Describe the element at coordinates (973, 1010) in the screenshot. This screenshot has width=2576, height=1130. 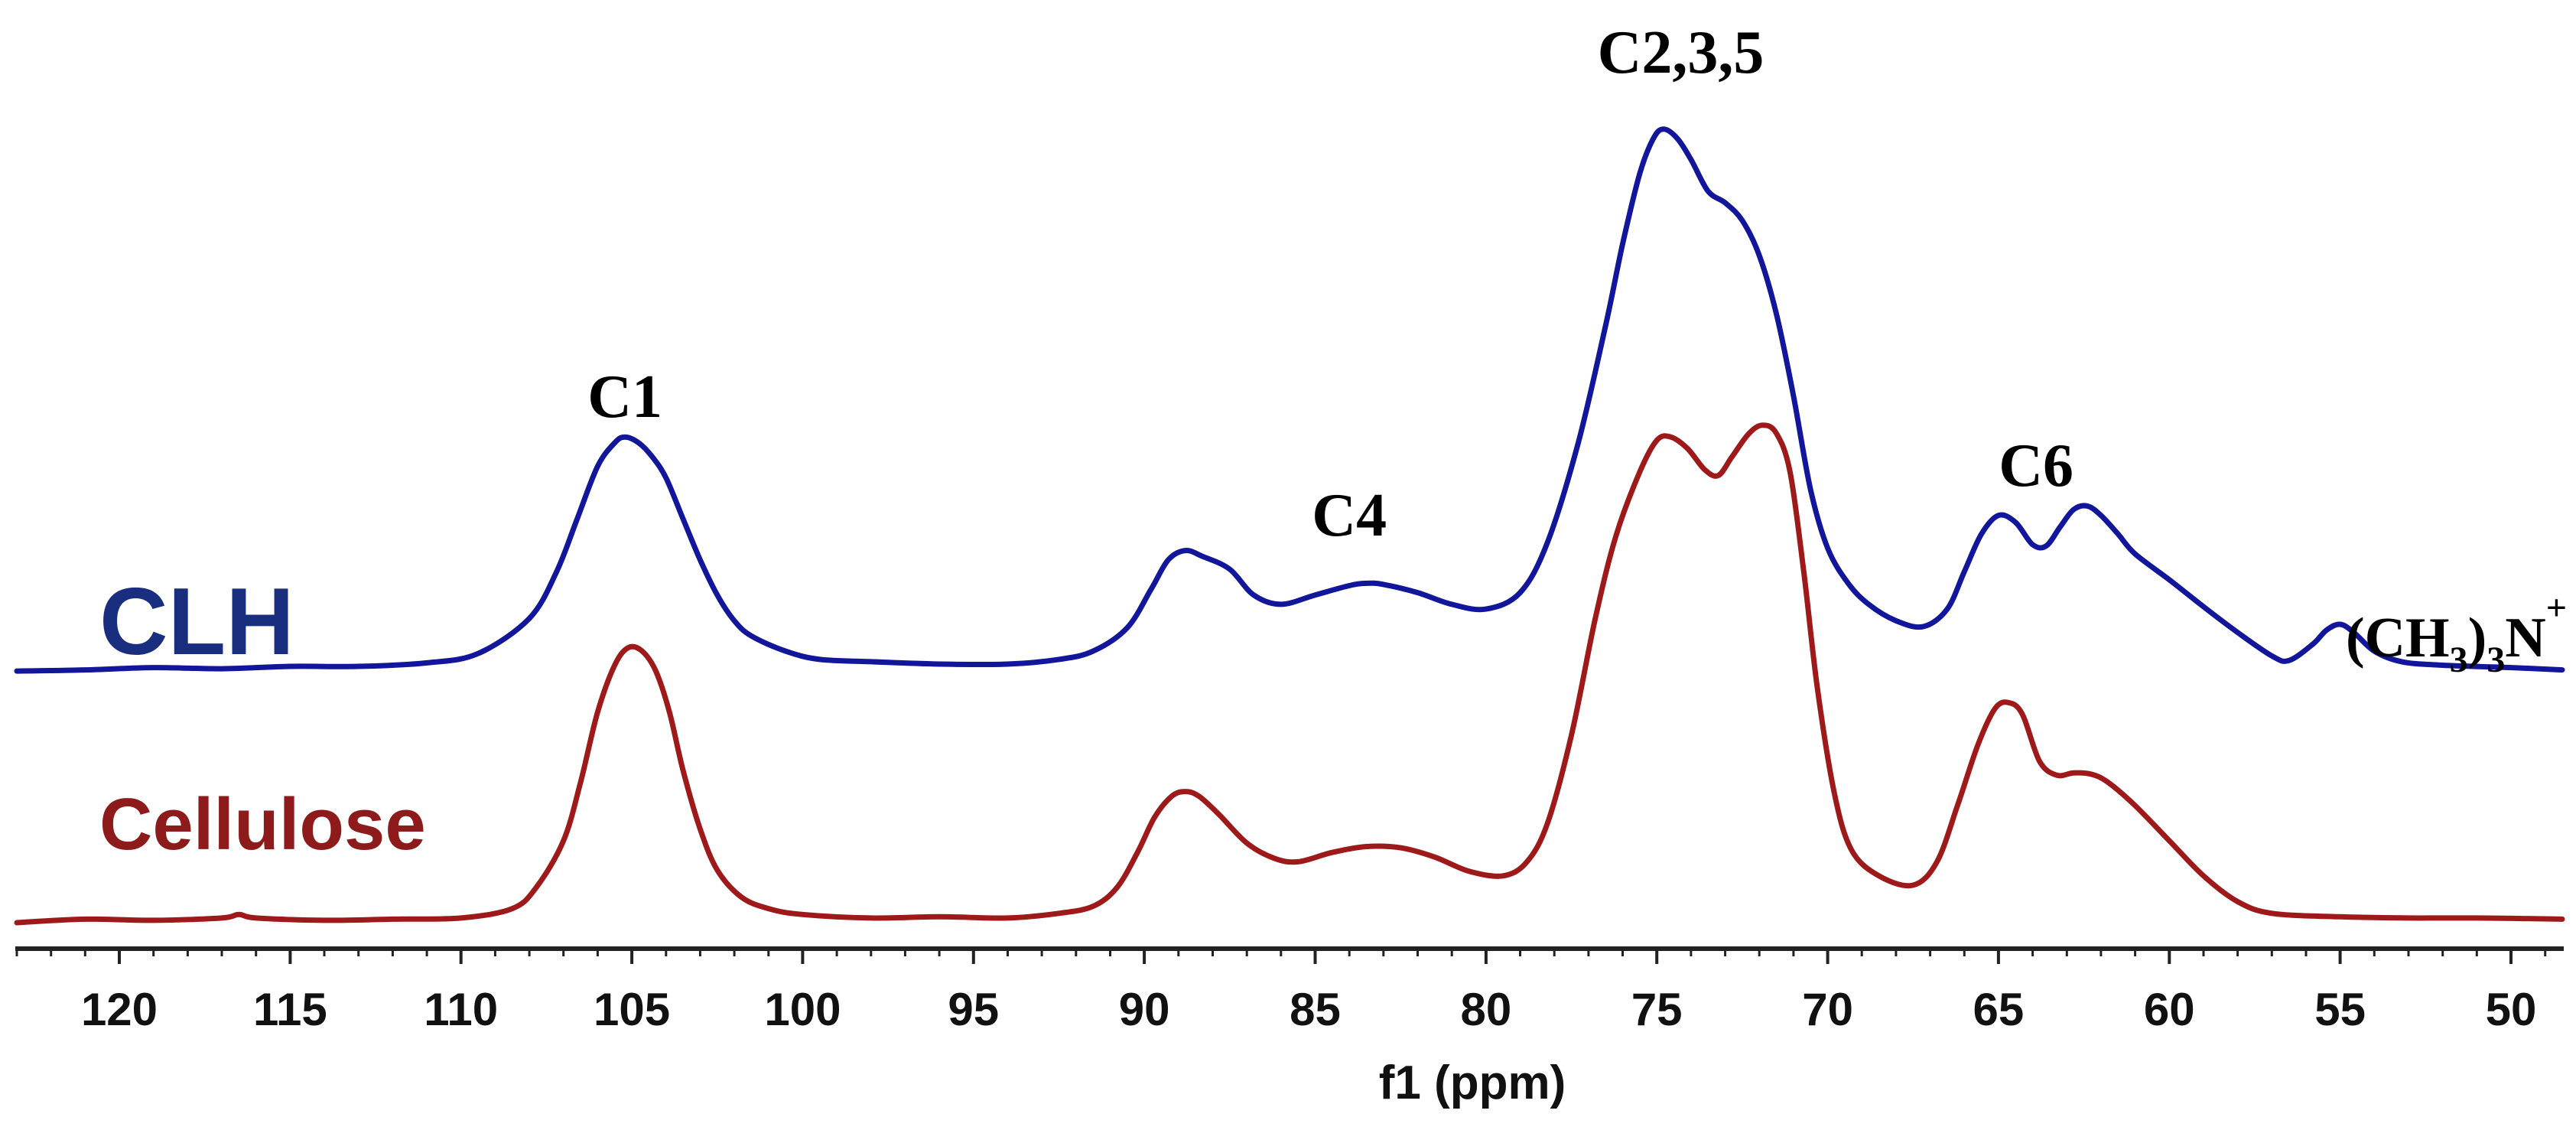
I see `x-tick-label: 95` at that location.